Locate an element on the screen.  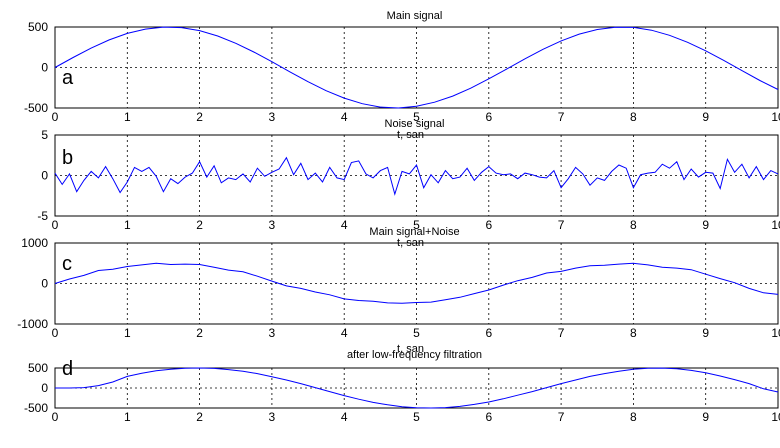
panel-d-xtick: 2 is located at coordinates (199, 417).